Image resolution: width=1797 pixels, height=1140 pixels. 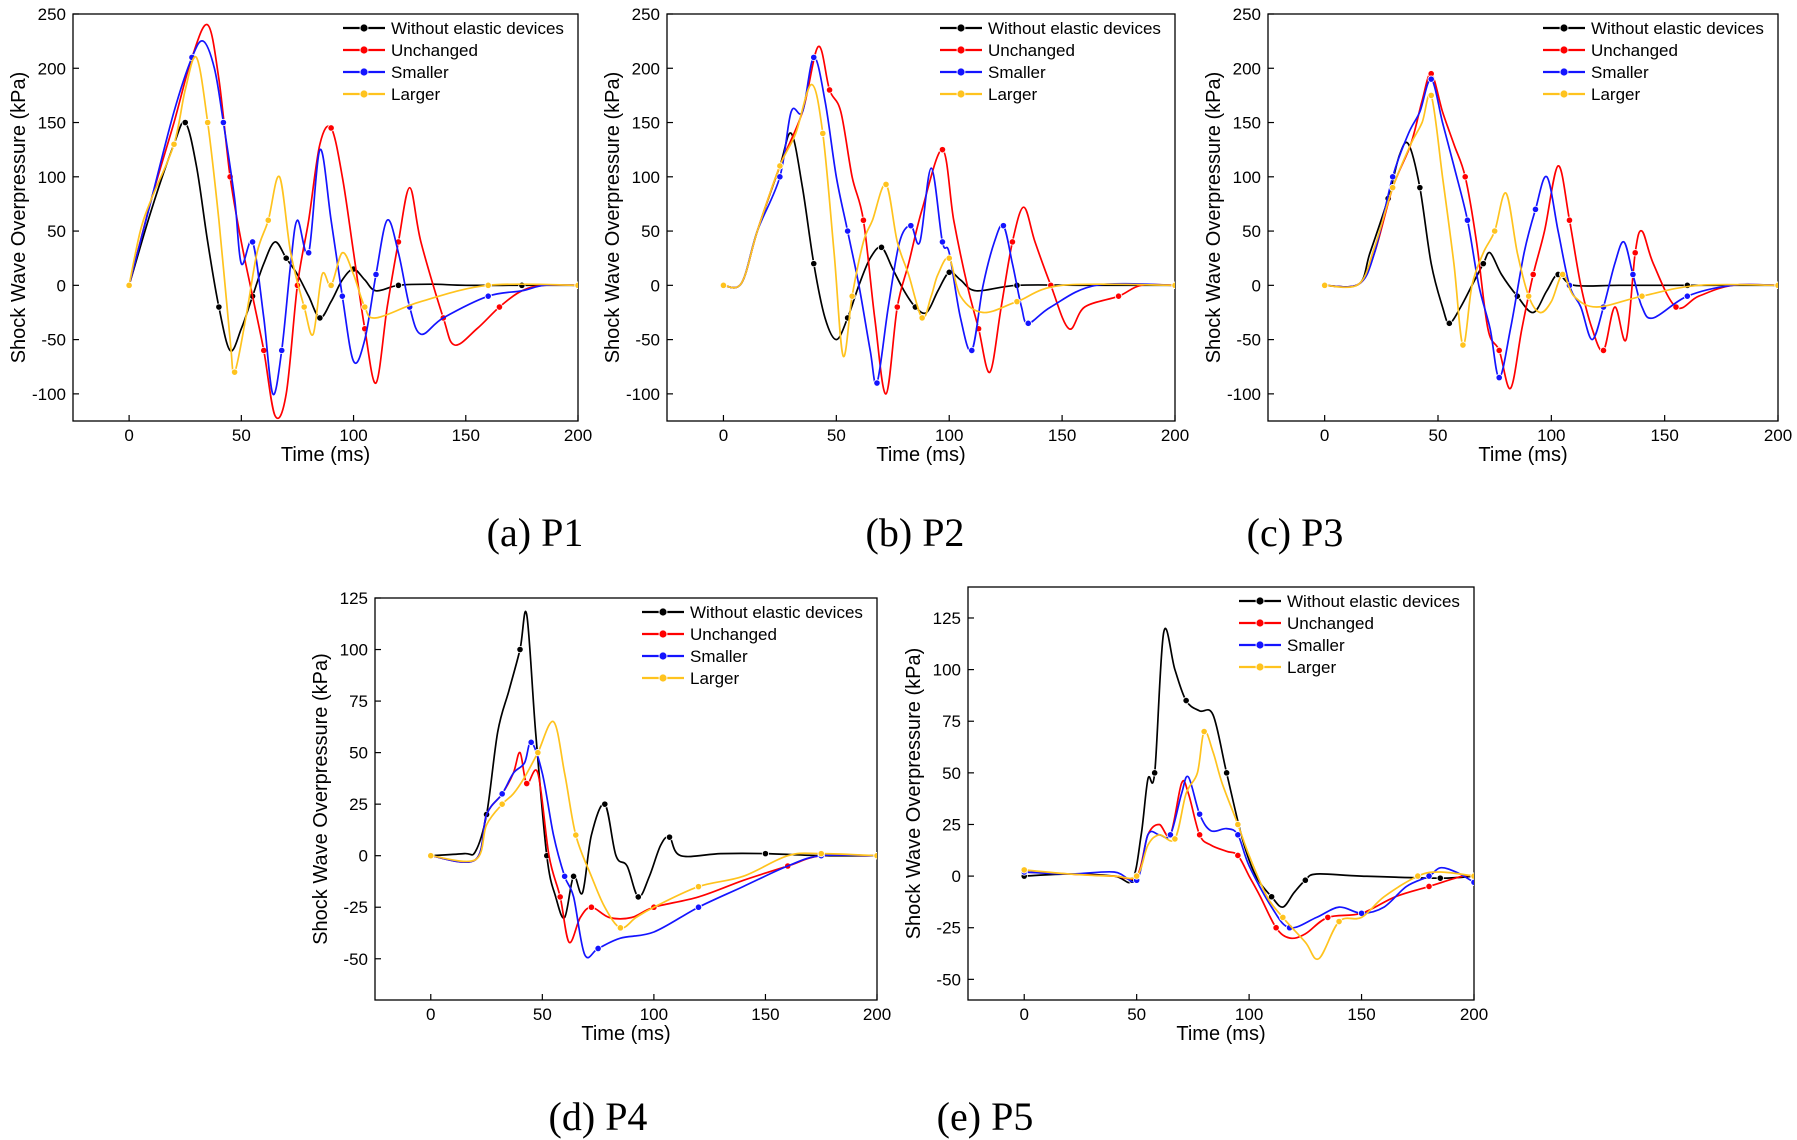 What do you see at coordinates (1330, 623) in the screenshot?
I see `legend-label-unchanged: Unchanged` at bounding box center [1330, 623].